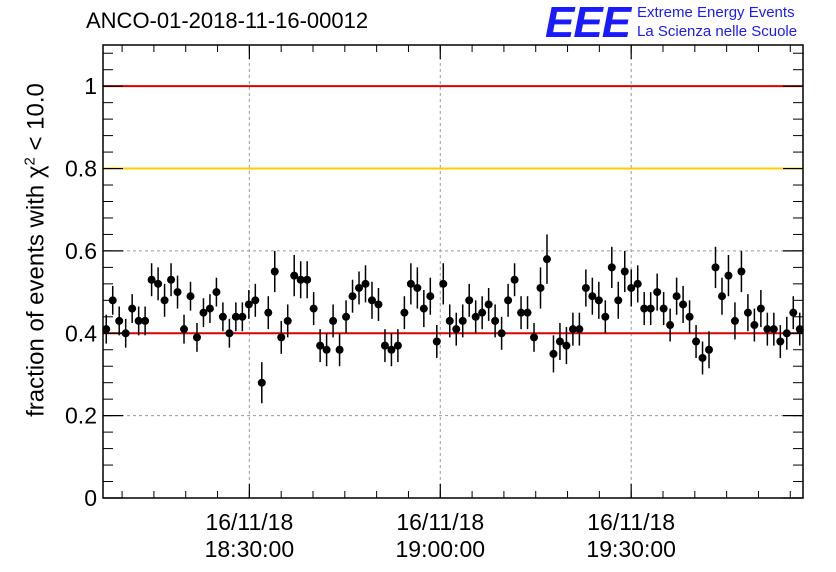 The image size is (836, 572). I want to click on x-tick-time-label: 18:30:00, so click(250, 549).